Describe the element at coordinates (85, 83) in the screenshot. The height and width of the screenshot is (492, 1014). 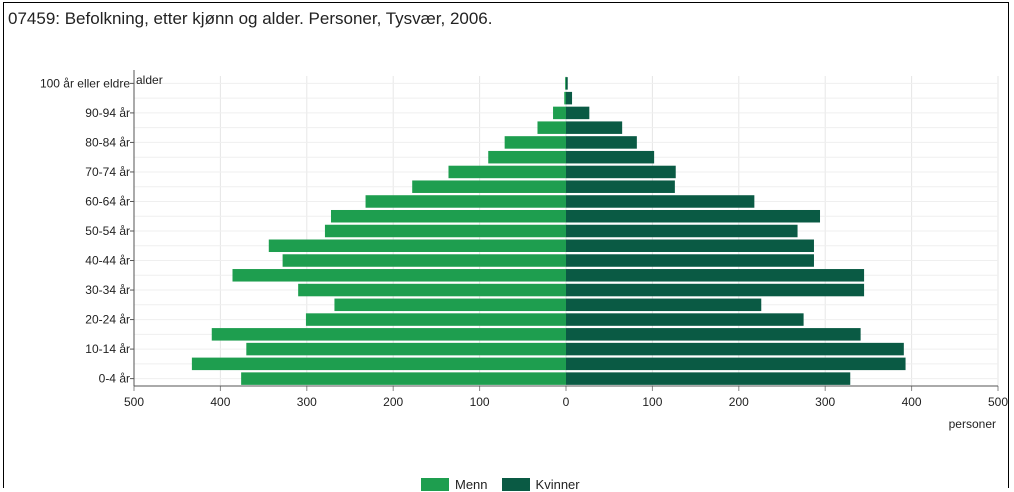
I see `y-tick-label: 100 år eller eldre` at that location.